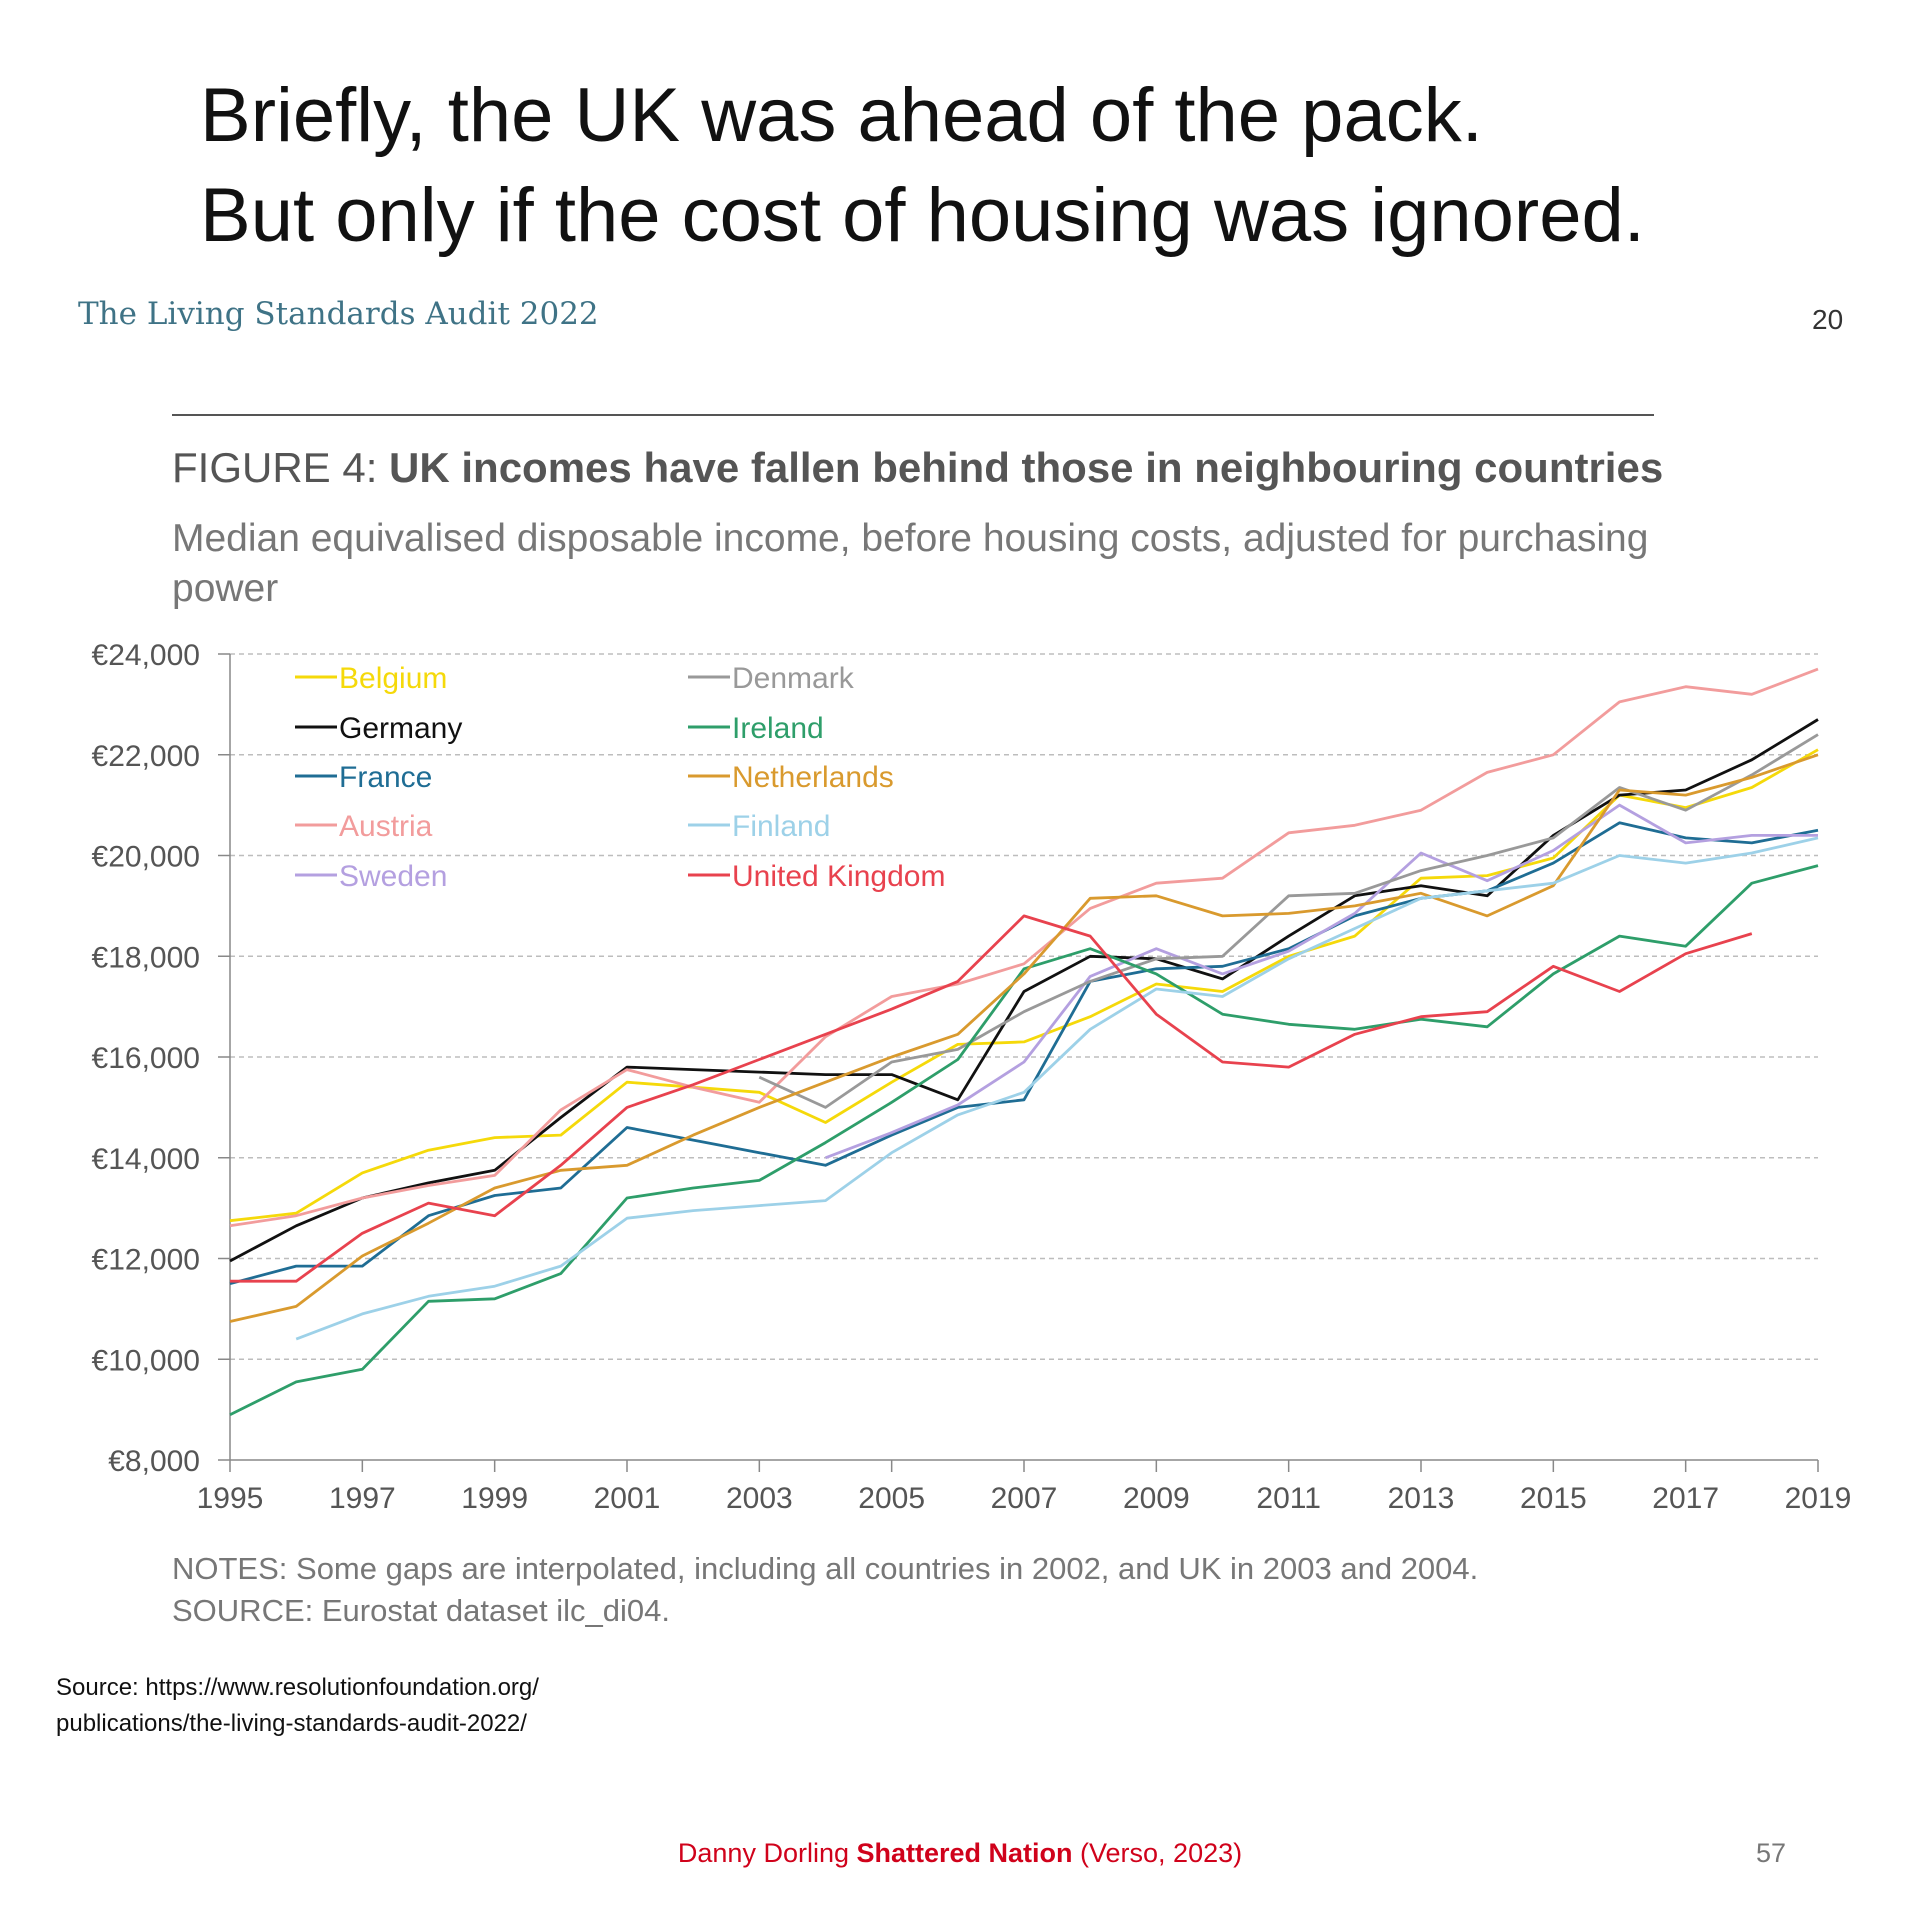 The image size is (1920, 1920). Describe the element at coordinates (813, 777) in the screenshot. I see `legend-label-netherlands: Netherlands` at that location.